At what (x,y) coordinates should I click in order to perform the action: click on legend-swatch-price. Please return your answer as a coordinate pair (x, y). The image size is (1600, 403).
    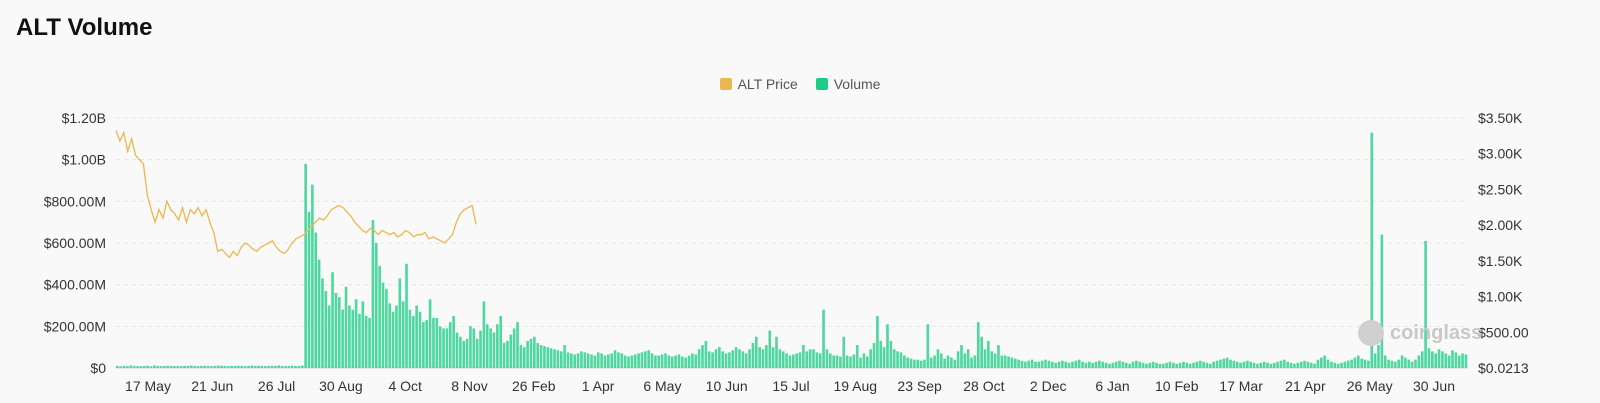
    Looking at the image, I should click on (725, 84).